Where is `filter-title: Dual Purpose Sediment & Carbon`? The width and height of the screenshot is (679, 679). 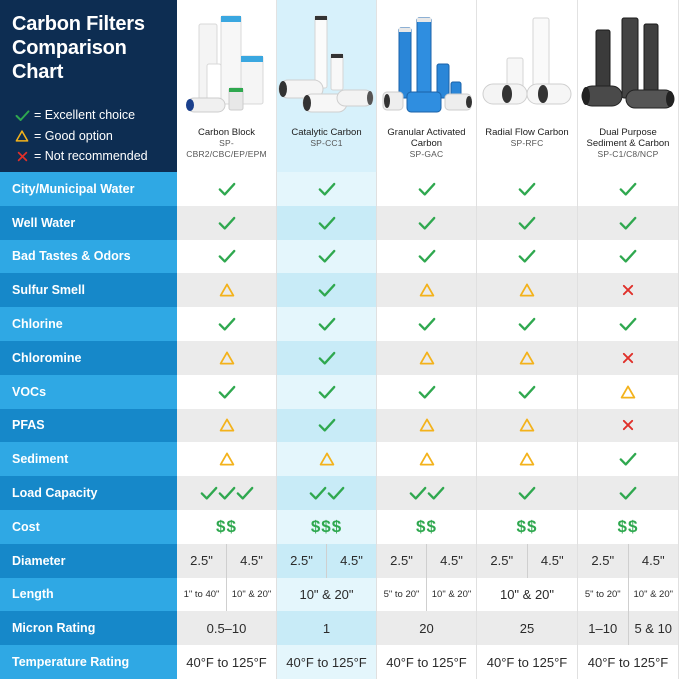
filter-title: Dual Purpose Sediment & Carbon is located at coordinates (628, 138).